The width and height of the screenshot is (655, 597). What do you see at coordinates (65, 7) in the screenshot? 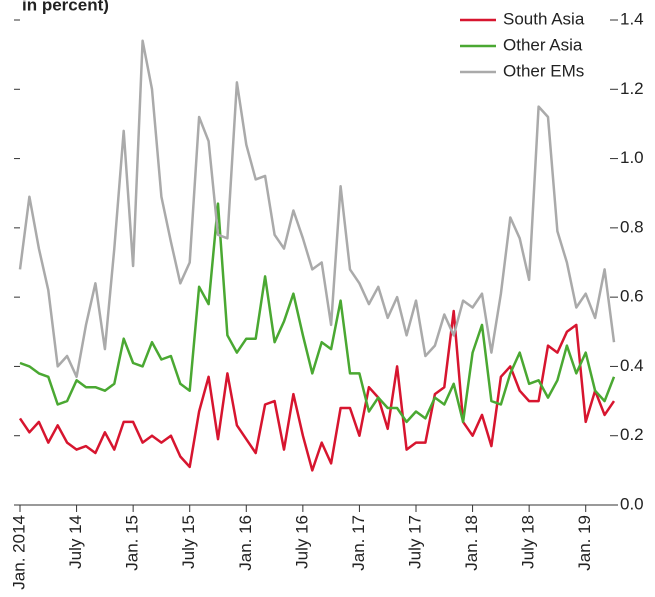
I see `chart-subtitle: in percent)` at bounding box center [65, 7].